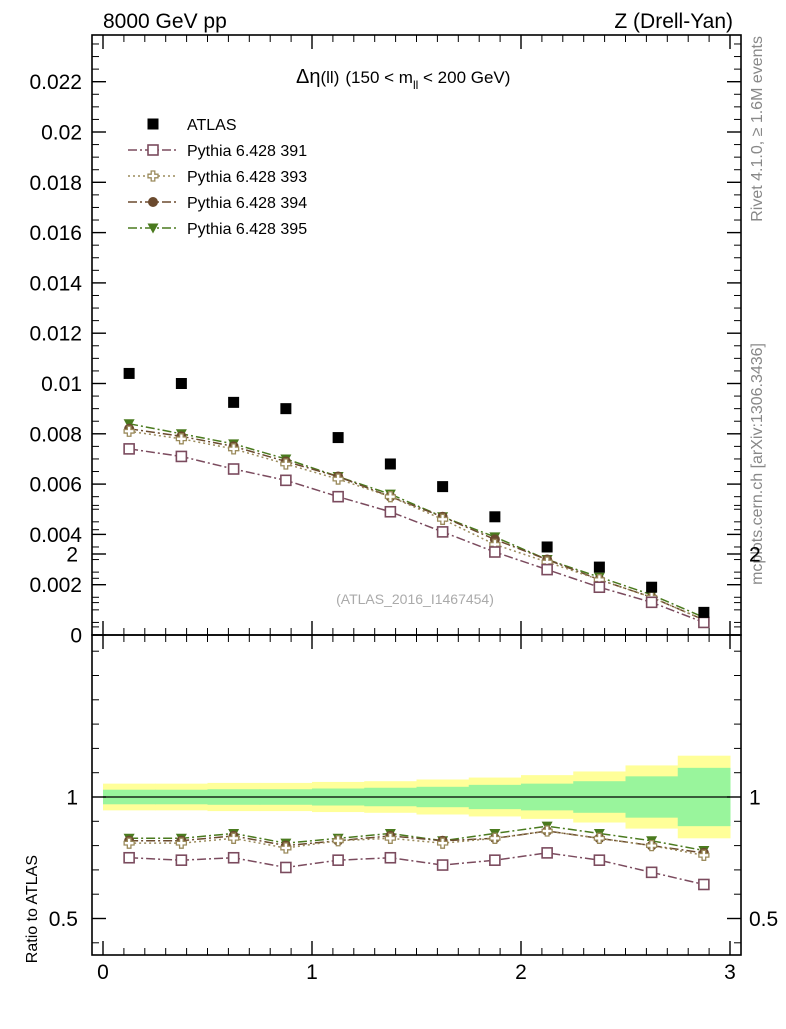 The width and height of the screenshot is (786, 1029). Describe the element at coordinates (55, 233) in the screenshot. I see `y-tick-label: 0.016` at that location.